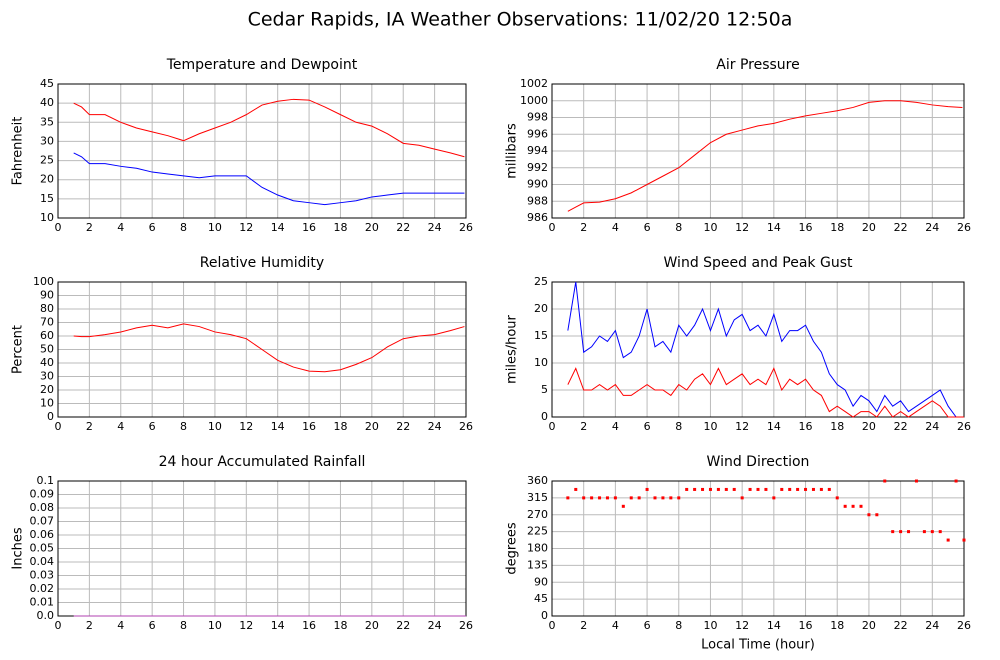  Describe the element at coordinates (537, 150) in the screenshot. I see `y-tick-label: 994` at that location.